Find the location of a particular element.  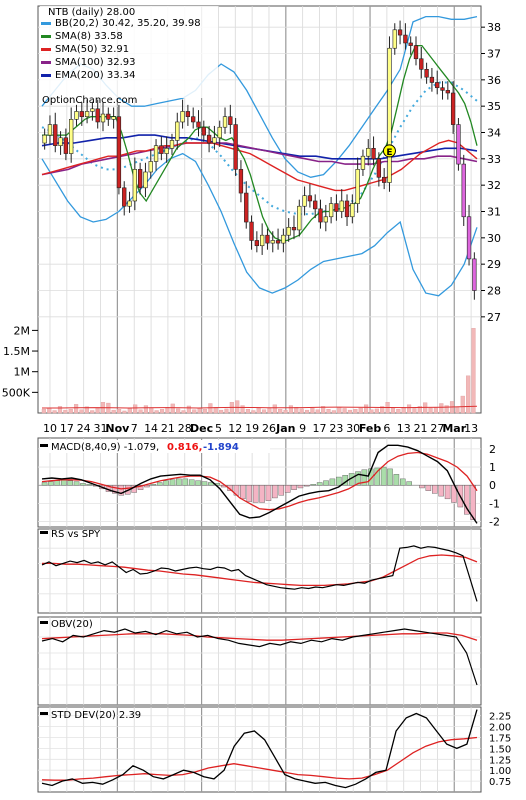

x-tick-label: 31 is located at coordinates (101, 428).